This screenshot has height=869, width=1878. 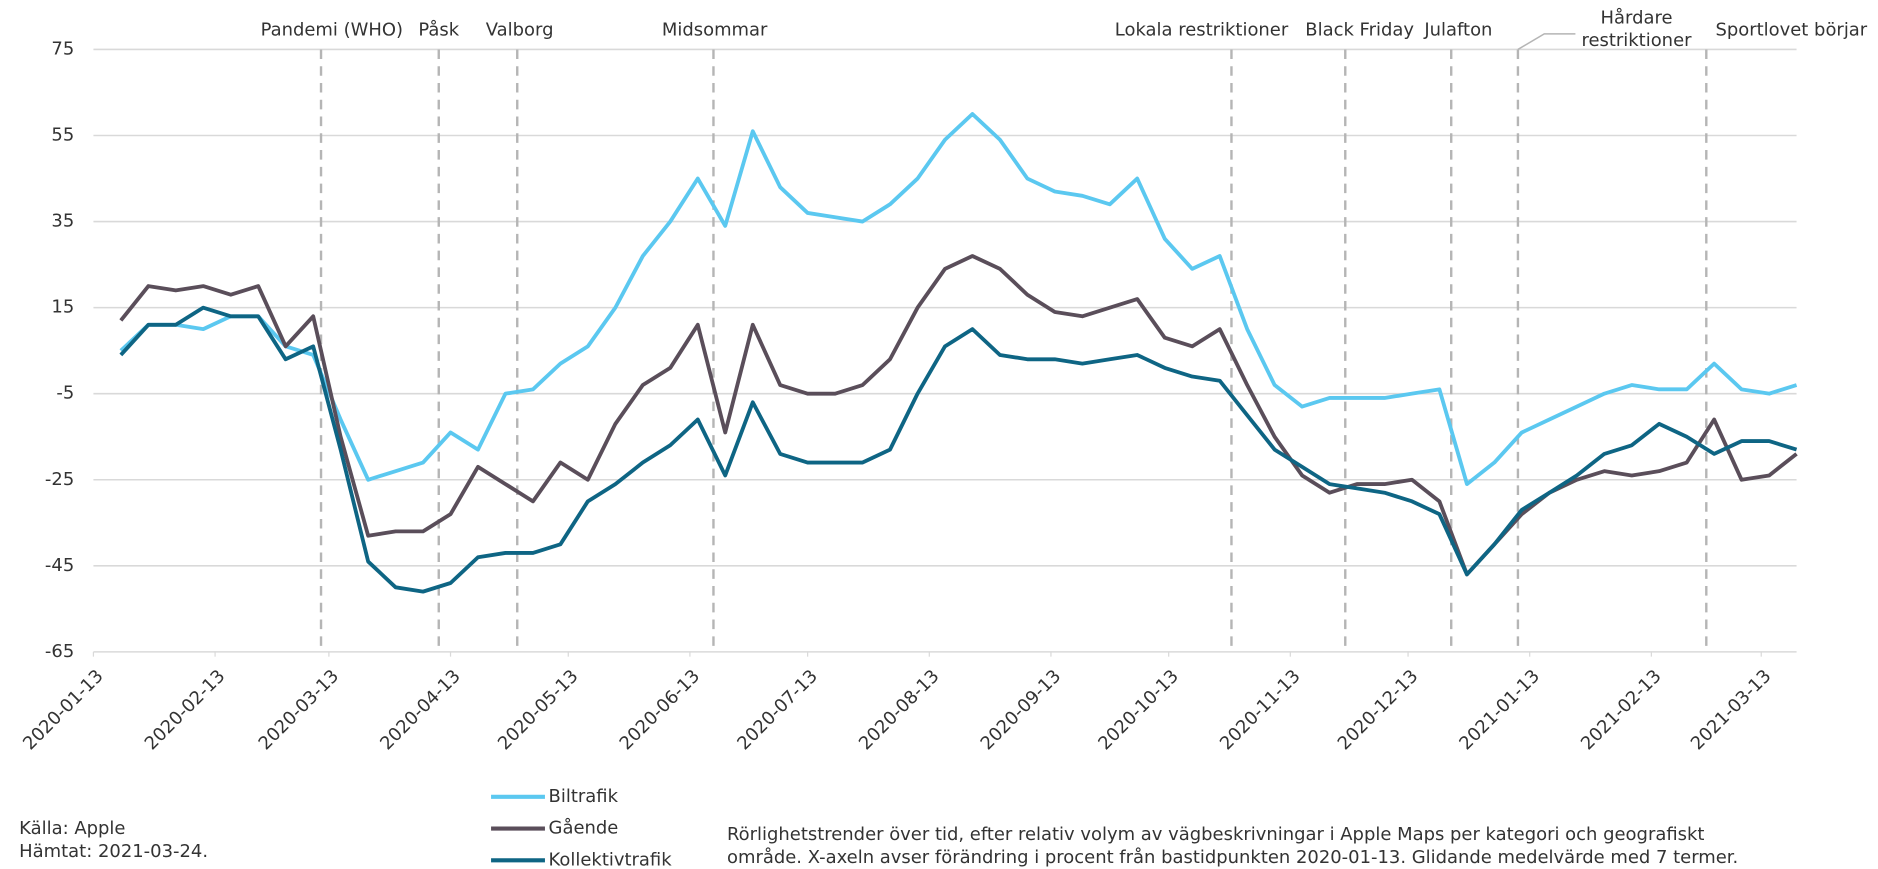 I want to click on y-tick-label: 35, so click(x=62, y=221).